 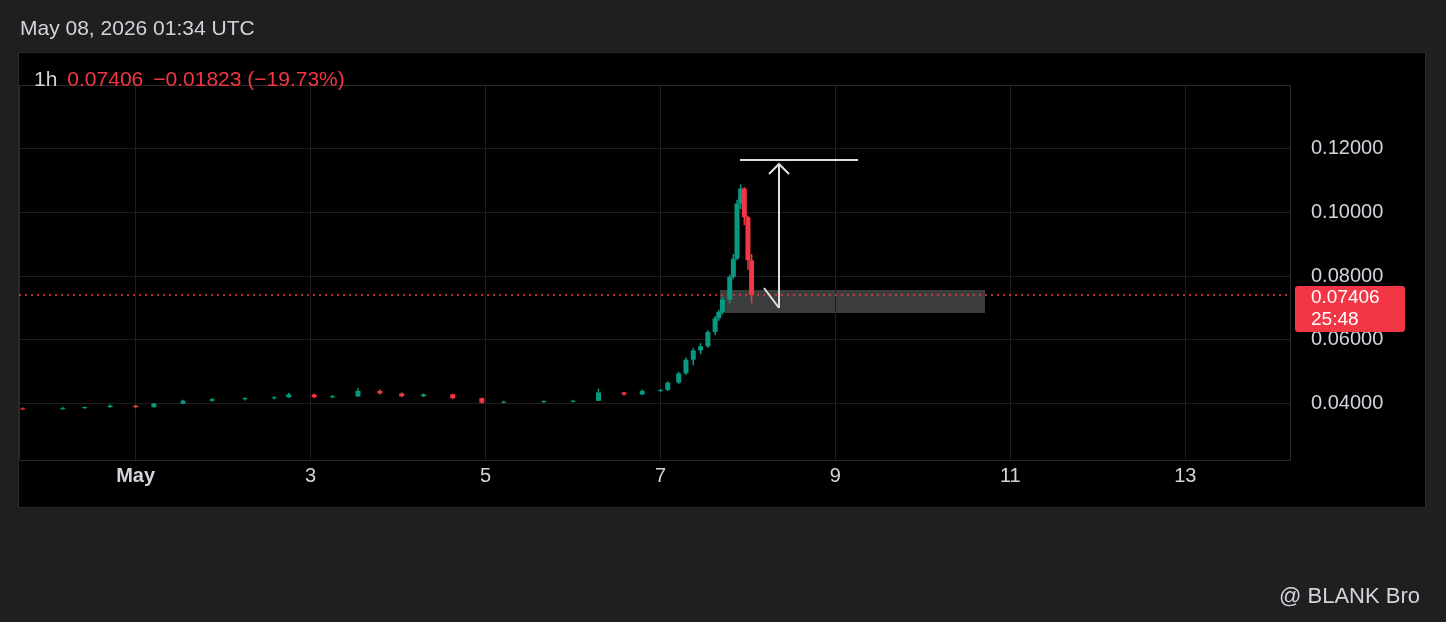 I want to click on chart-title: 1h, so click(x=46, y=78).